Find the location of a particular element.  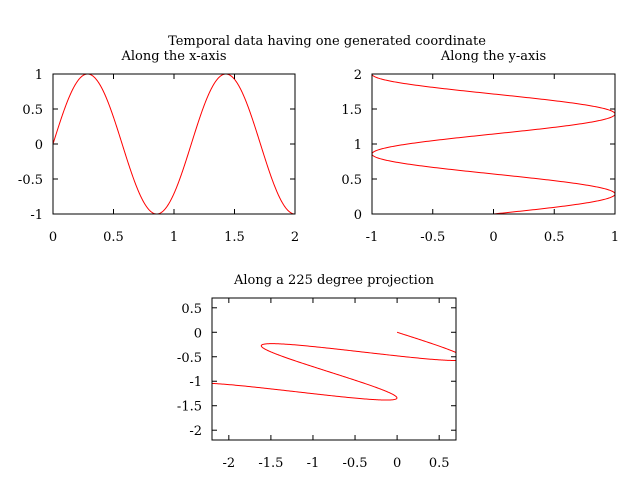

y-tick-label: -2 is located at coordinates (195, 431).